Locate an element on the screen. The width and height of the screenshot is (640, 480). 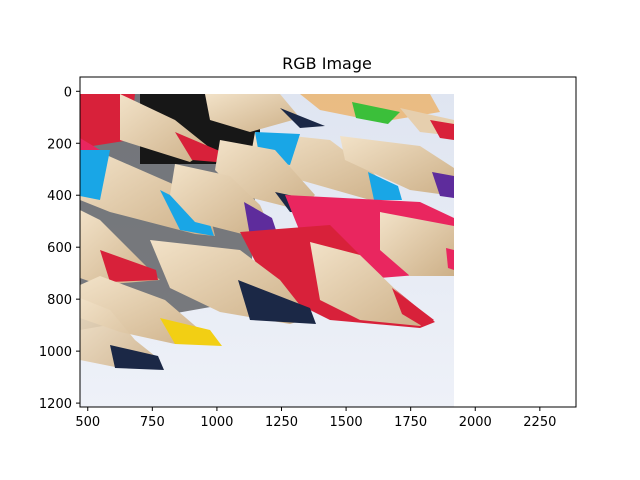
x-tick-label: 2250 is located at coordinates (539, 422).